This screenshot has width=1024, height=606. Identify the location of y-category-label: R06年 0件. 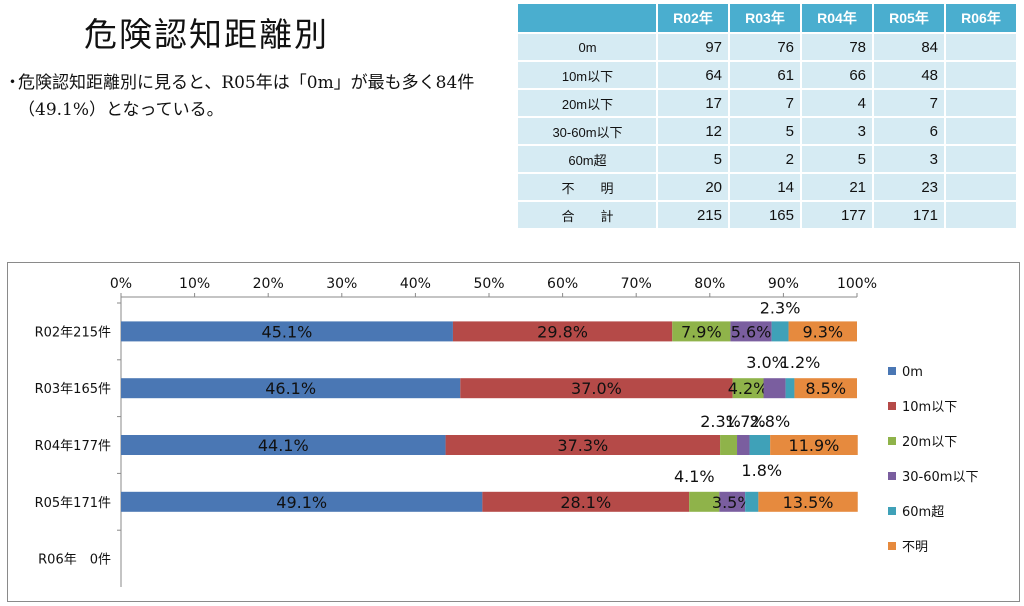
(74, 560).